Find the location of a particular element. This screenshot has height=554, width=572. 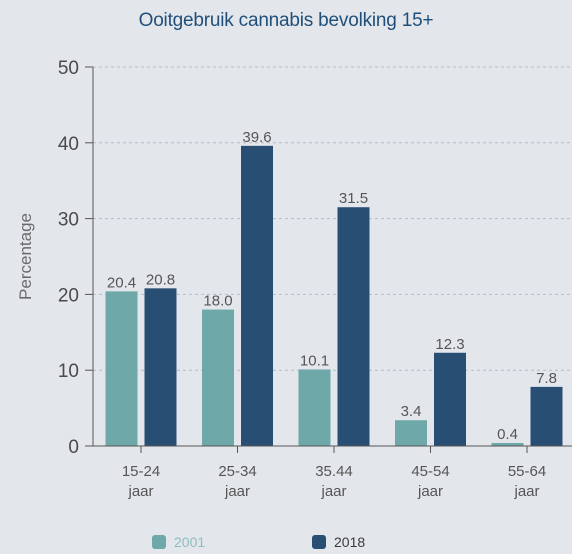

legend-item-2018: 2018 is located at coordinates (338, 542).